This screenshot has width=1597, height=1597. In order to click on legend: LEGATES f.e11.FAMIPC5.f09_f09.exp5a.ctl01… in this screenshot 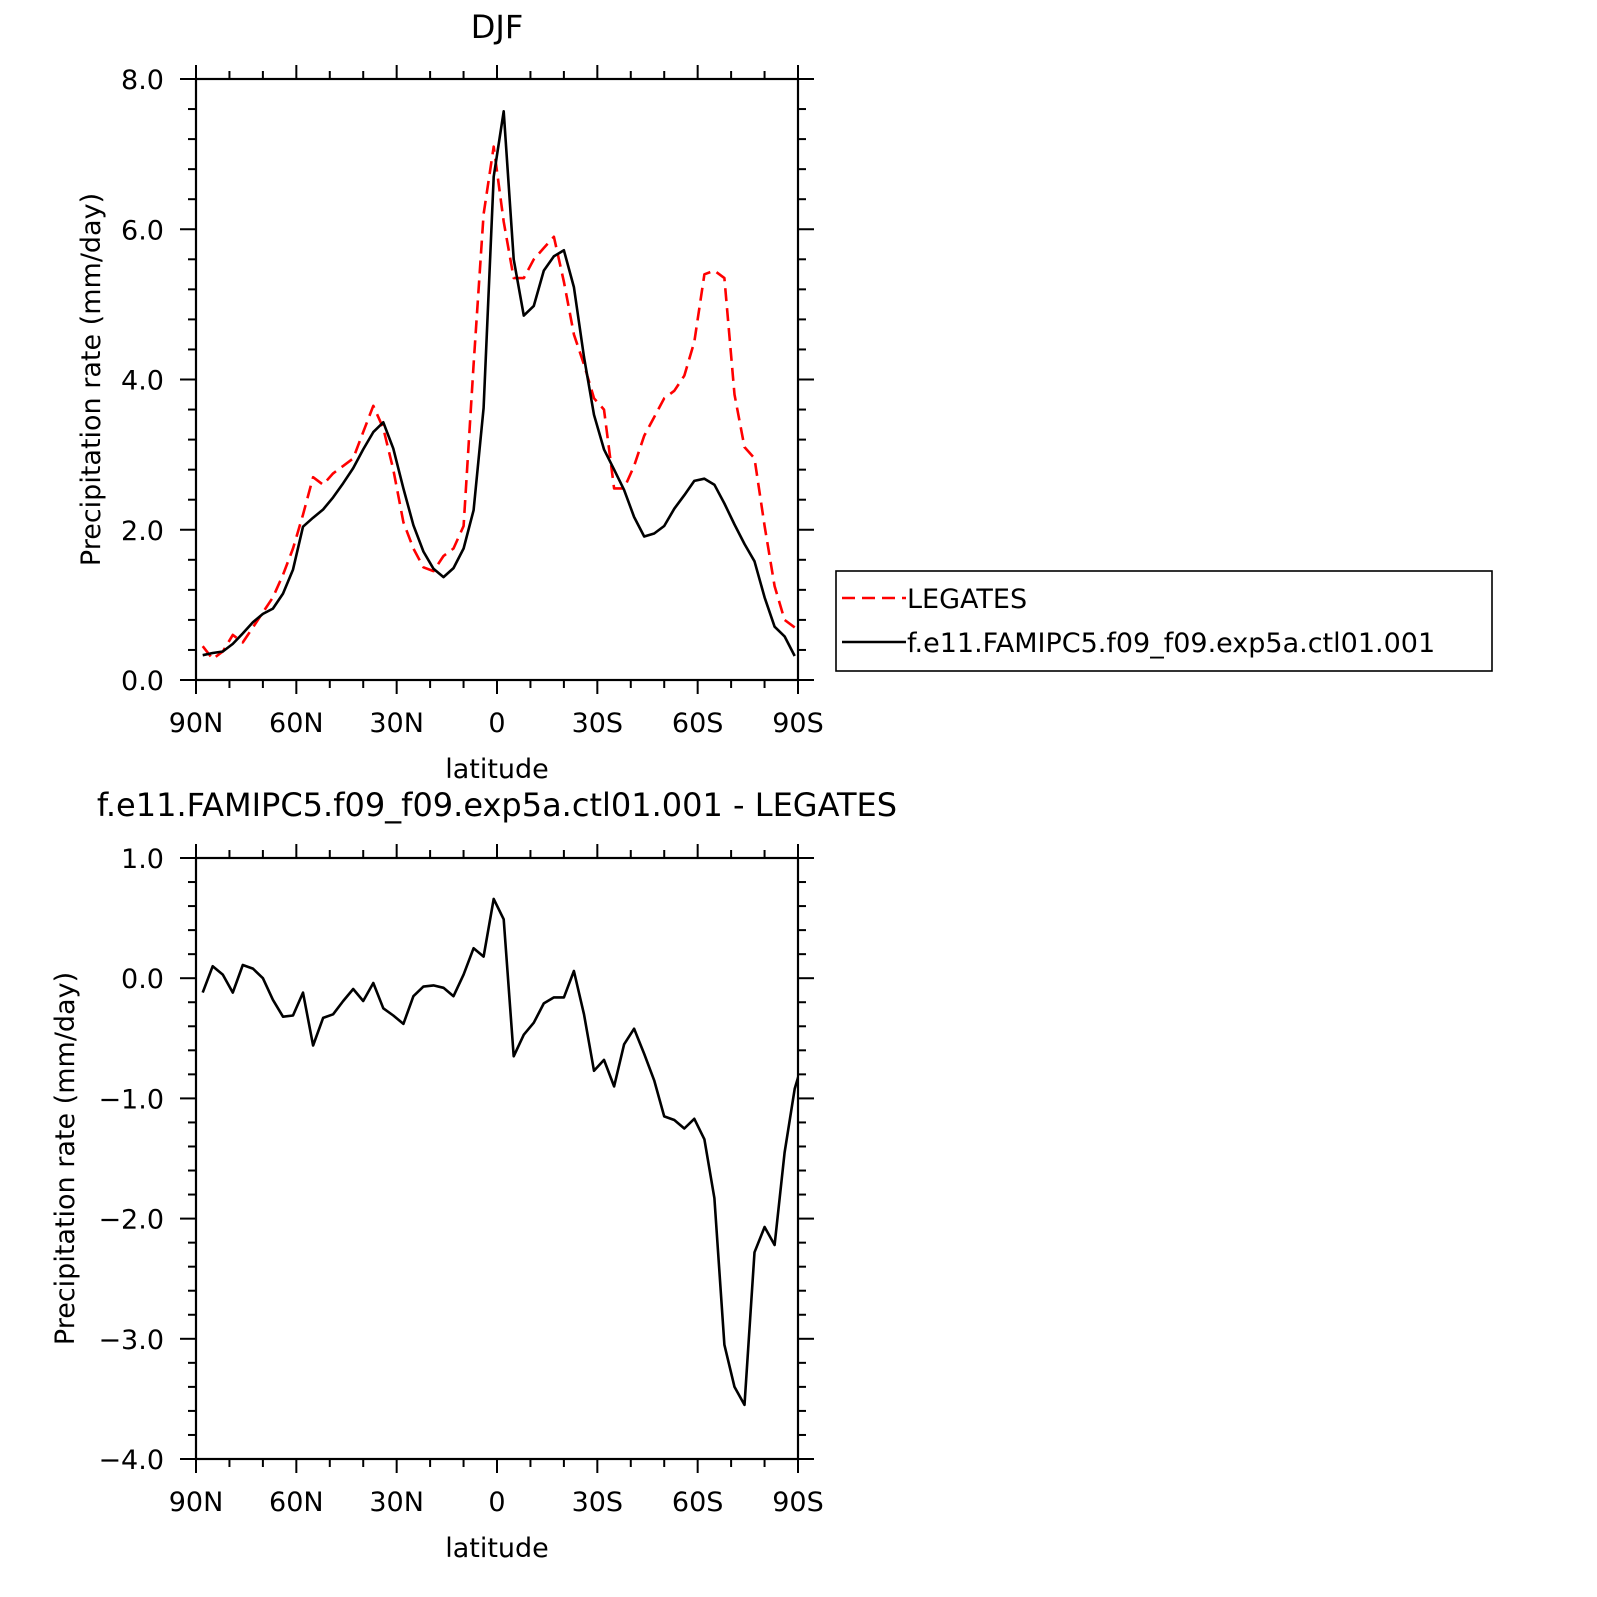, I will do `click(1164, 621)`.